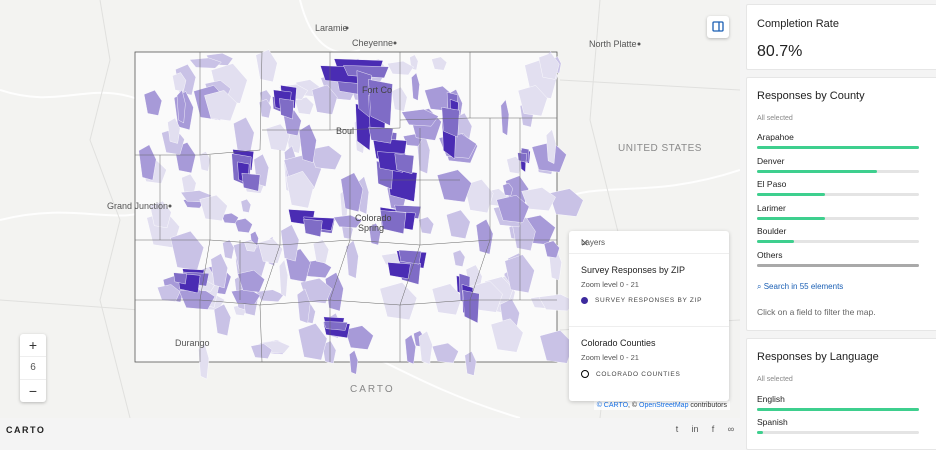 This screenshot has width=936, height=450. What do you see at coordinates (695, 429) in the screenshot?
I see `linkedin-icon: in` at bounding box center [695, 429].